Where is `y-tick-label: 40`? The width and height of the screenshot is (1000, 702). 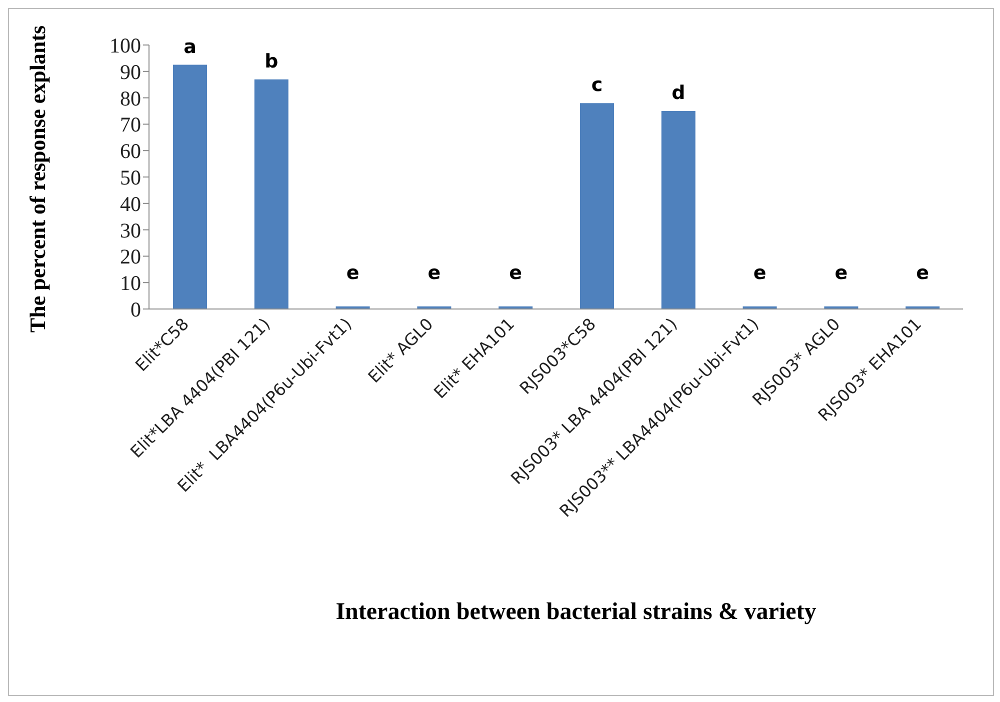
y-tick-label: 40 is located at coordinates (130, 204).